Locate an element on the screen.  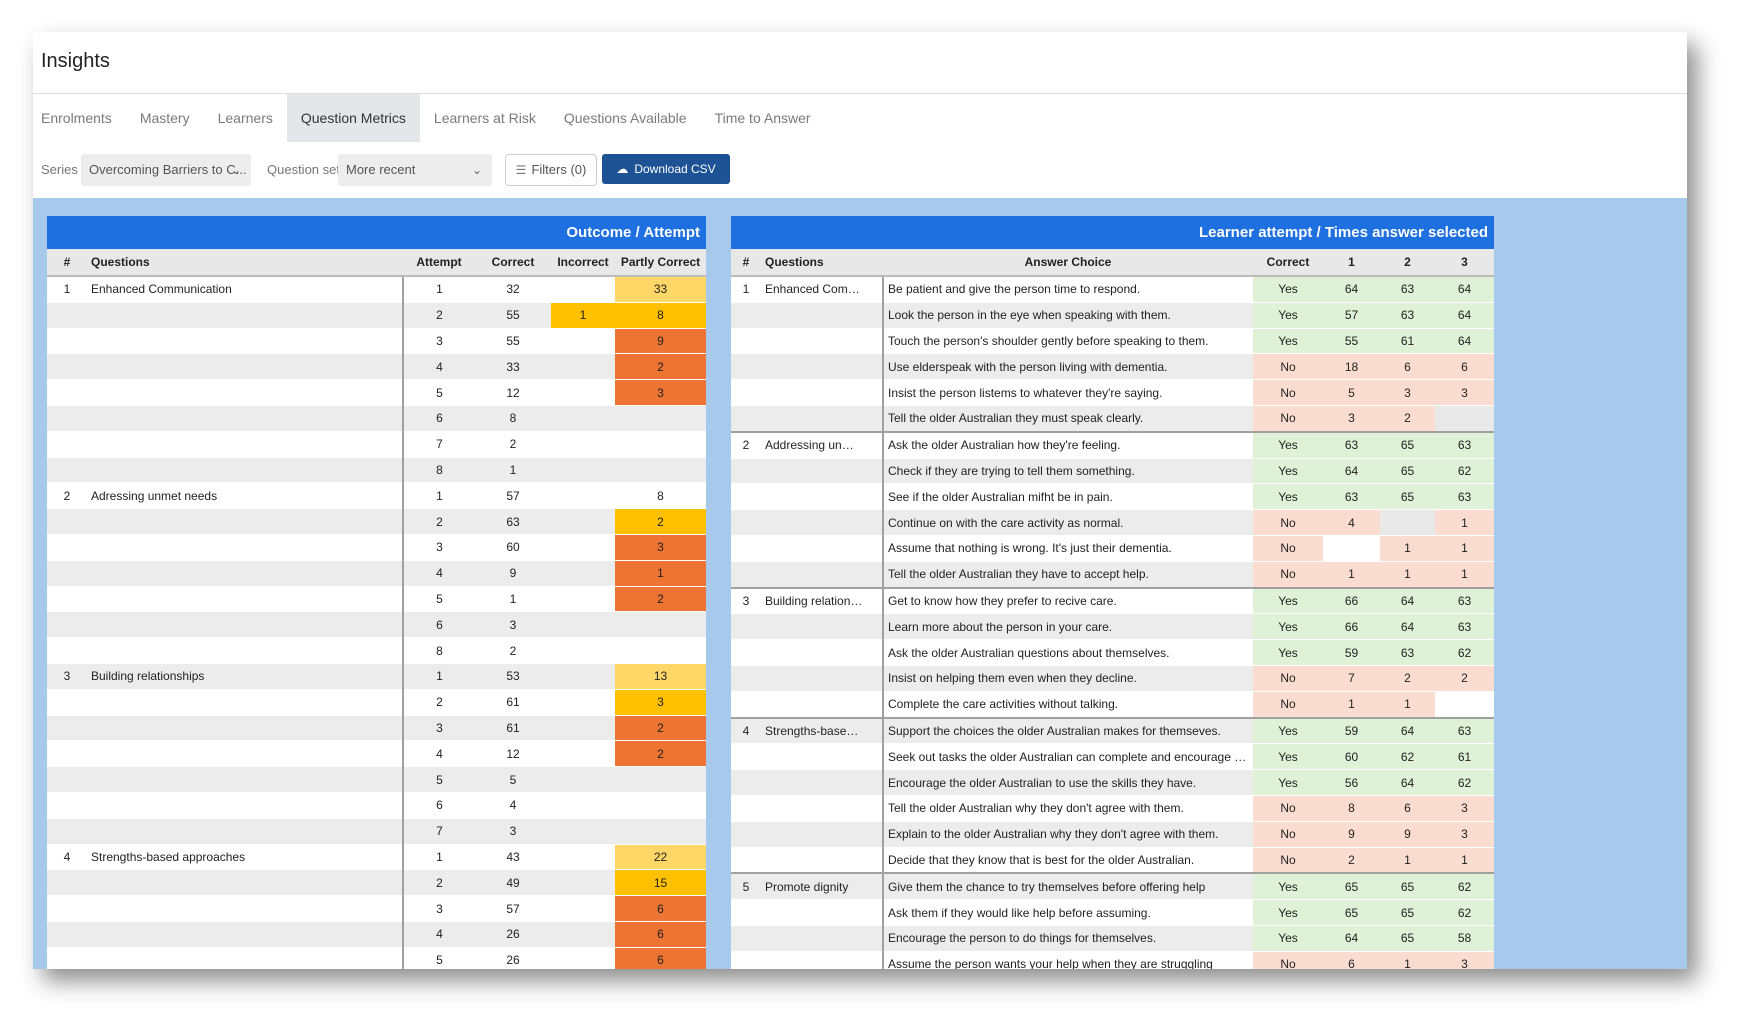
partly-correct-cell: 3 is located at coordinates (660, 702).